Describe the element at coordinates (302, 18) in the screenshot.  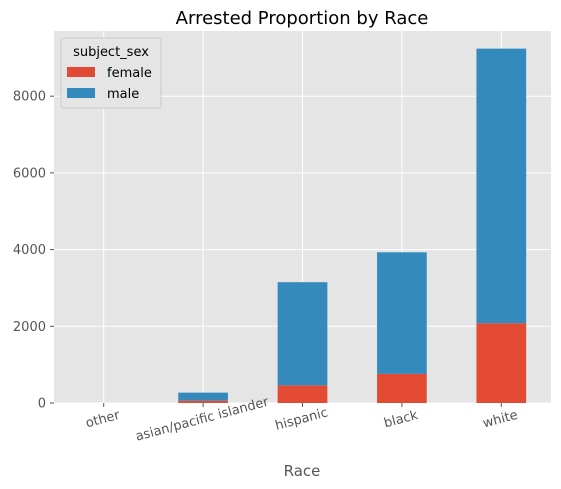
I see `chart-title: Arrested Proportion by Race` at that location.